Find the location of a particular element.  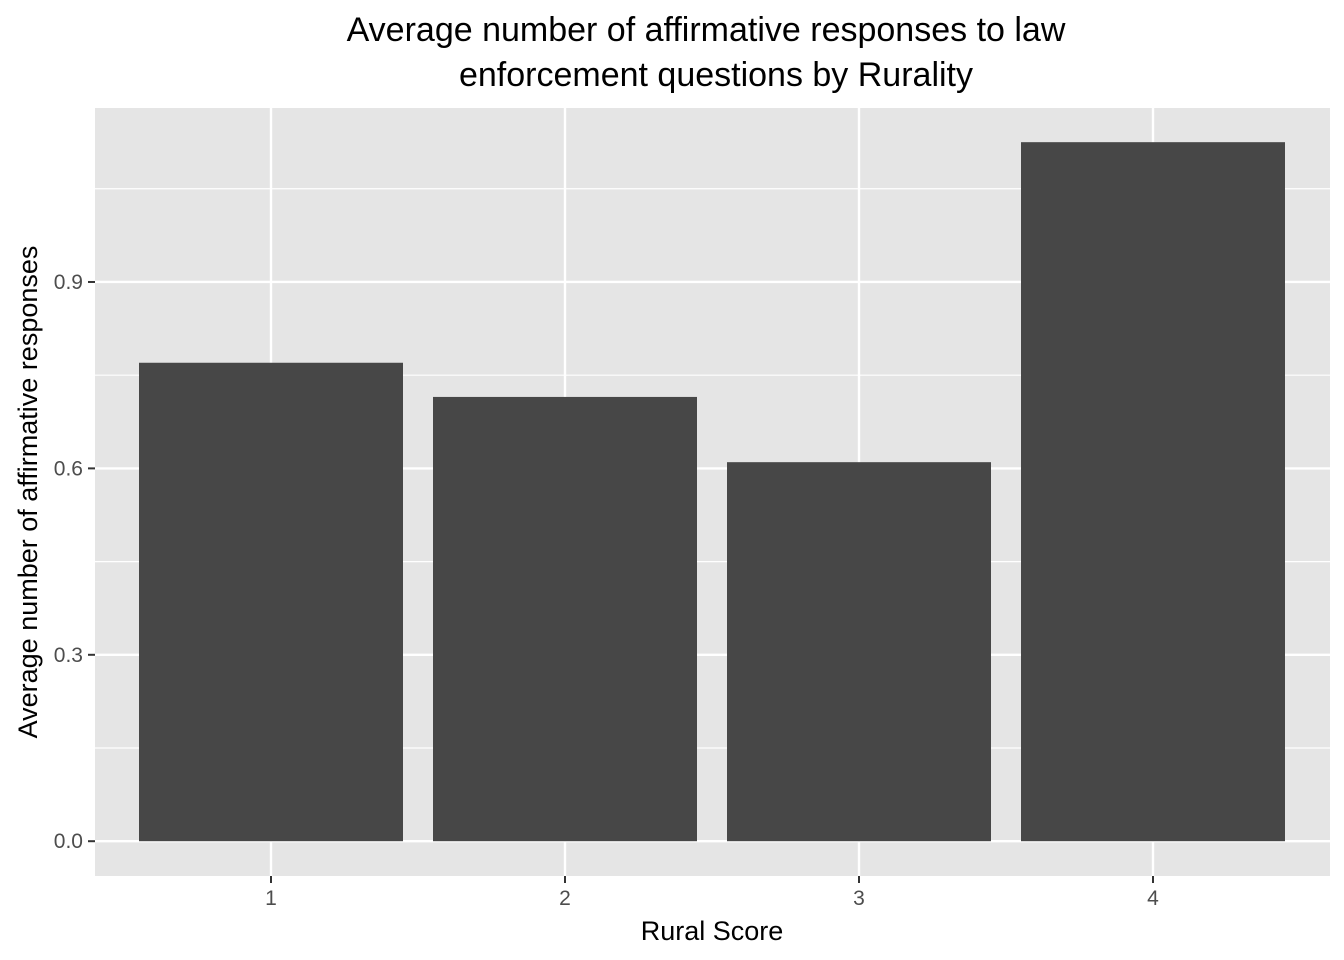

x-tick-label-3: 4 is located at coordinates (1153, 898).